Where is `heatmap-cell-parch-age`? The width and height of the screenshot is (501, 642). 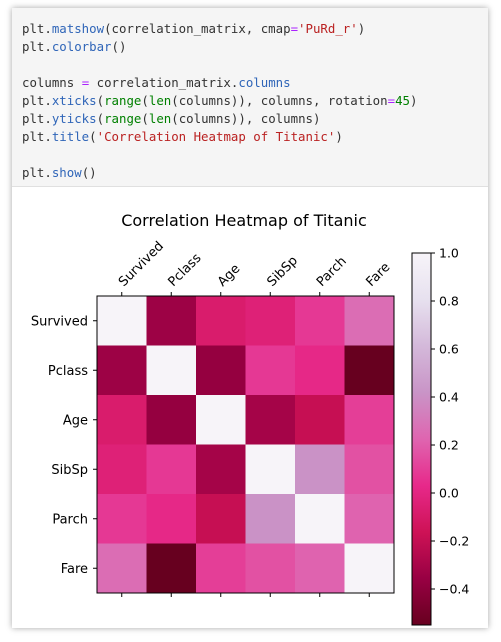 heatmap-cell-parch-age is located at coordinates (221, 519).